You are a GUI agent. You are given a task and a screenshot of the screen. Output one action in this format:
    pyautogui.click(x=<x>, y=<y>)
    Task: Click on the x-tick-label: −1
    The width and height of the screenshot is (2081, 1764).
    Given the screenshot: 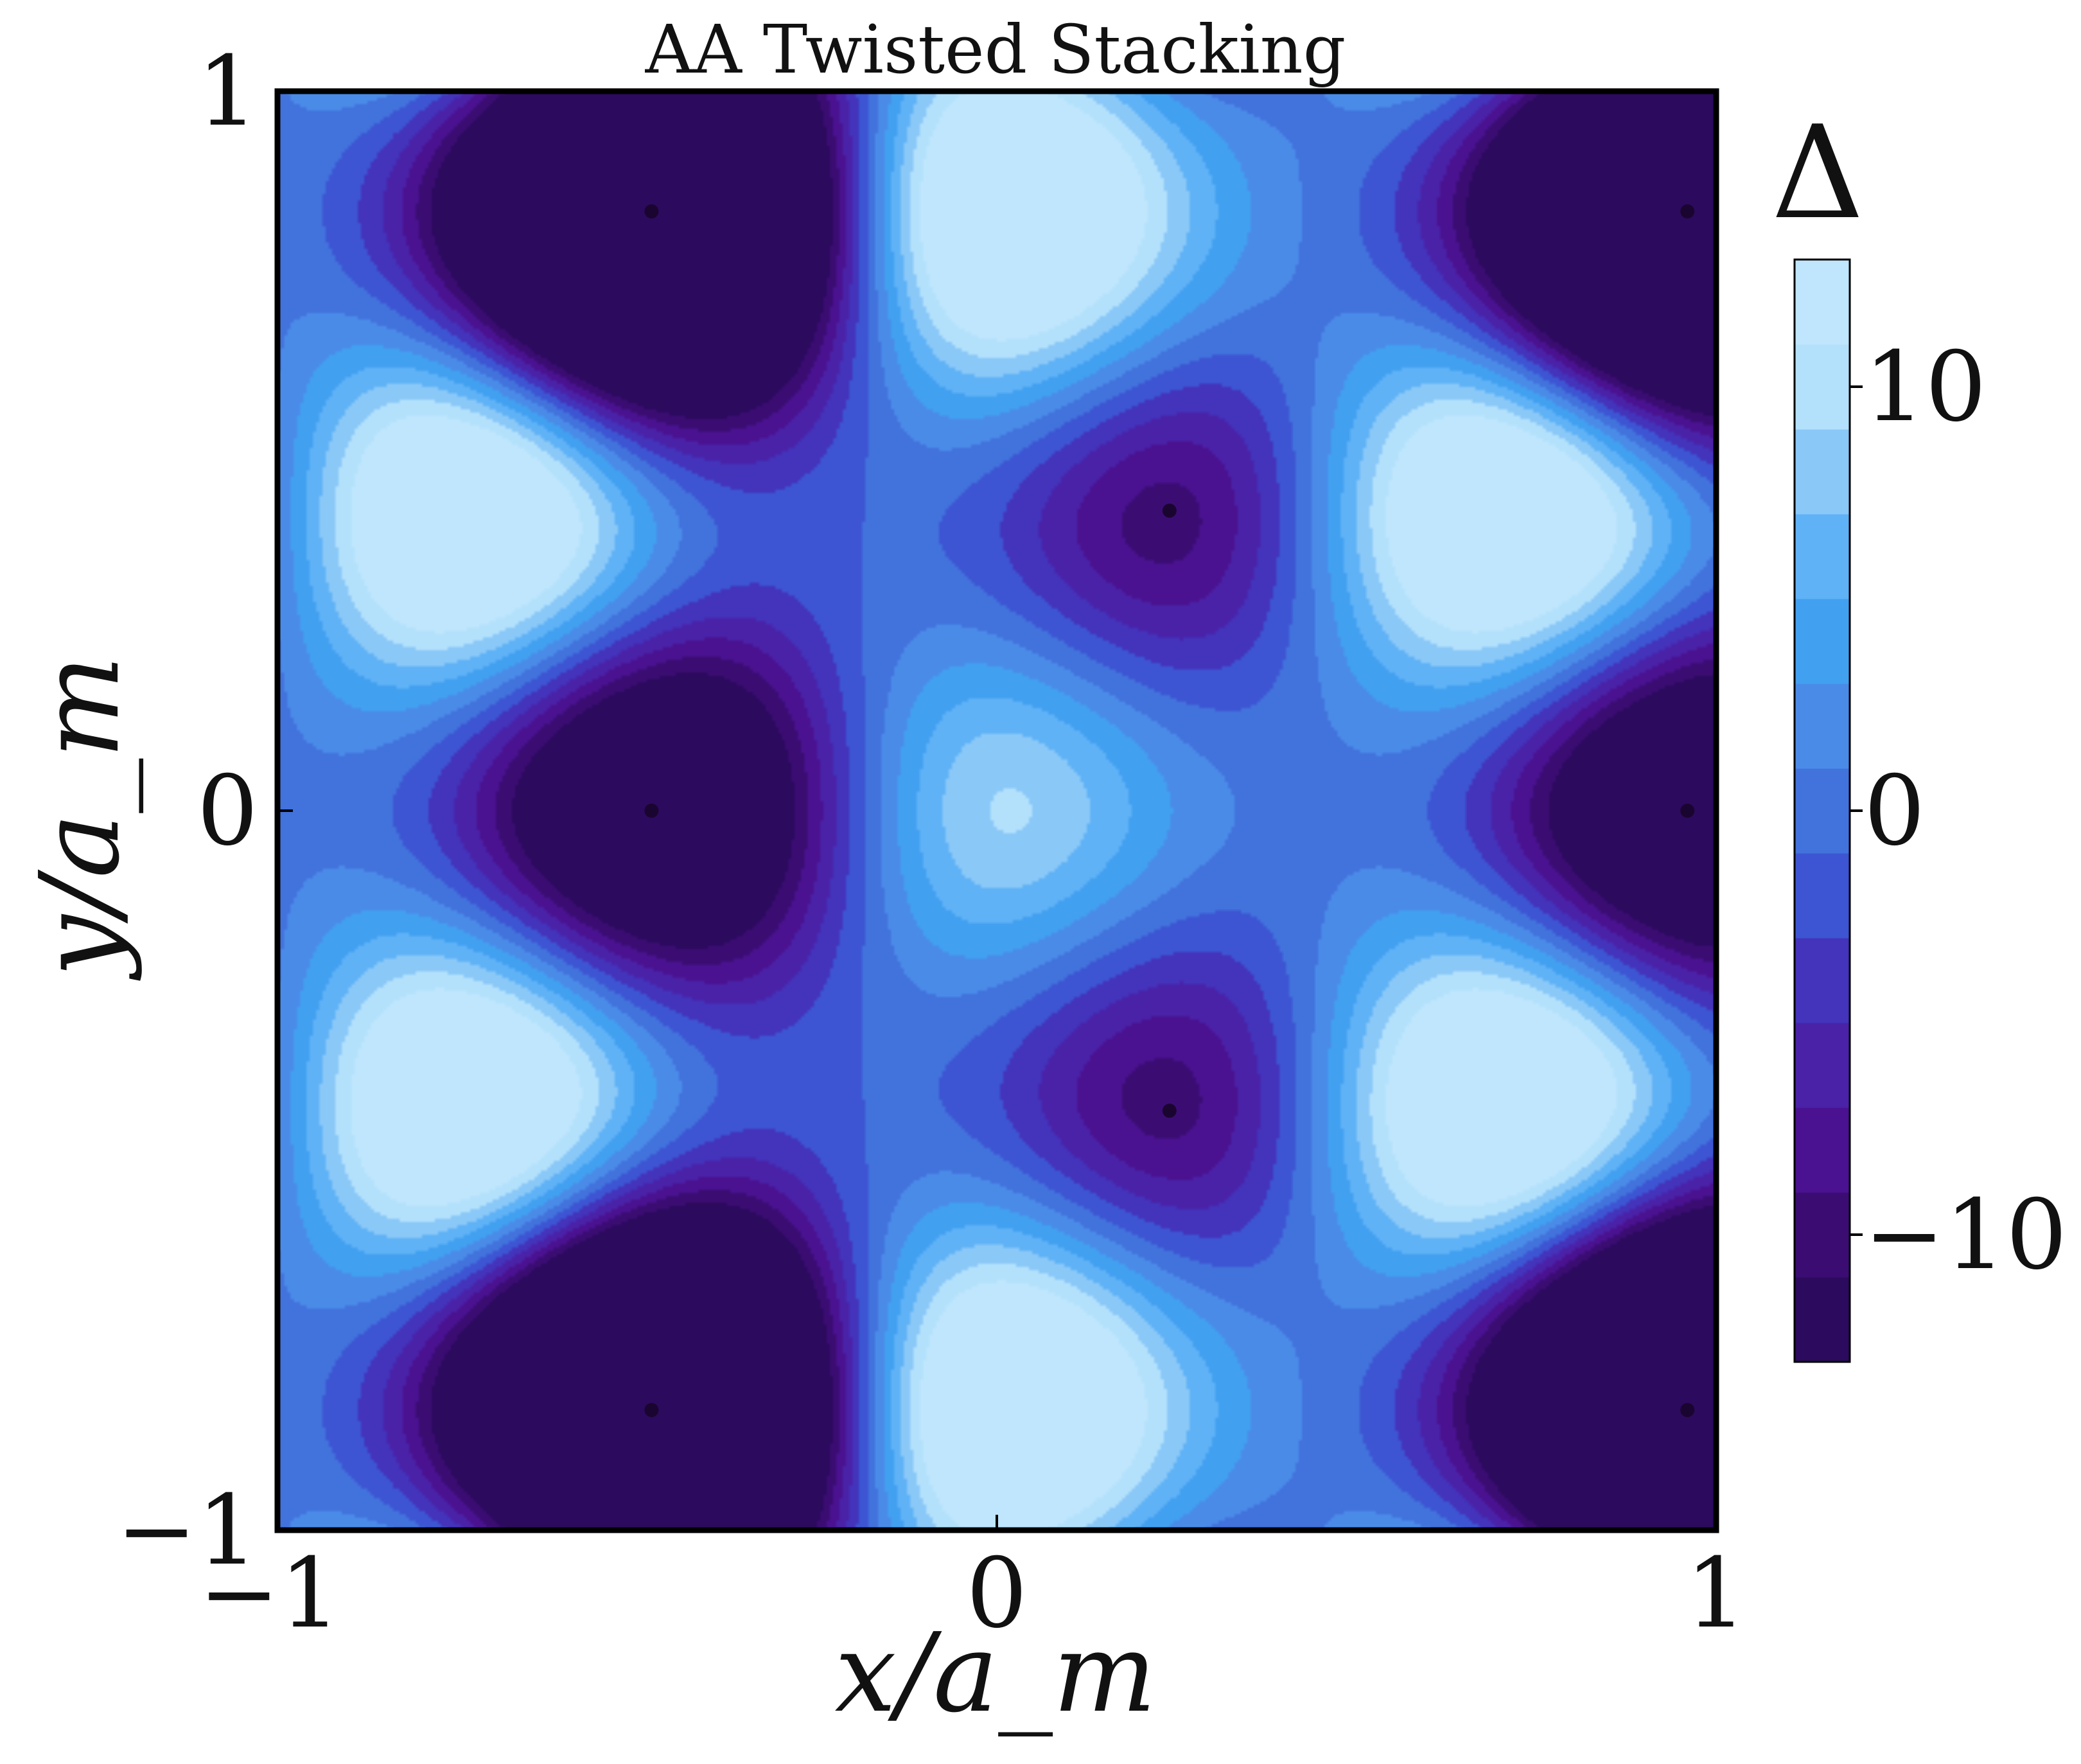 What is the action you would take?
    pyautogui.click(x=269, y=1594)
    